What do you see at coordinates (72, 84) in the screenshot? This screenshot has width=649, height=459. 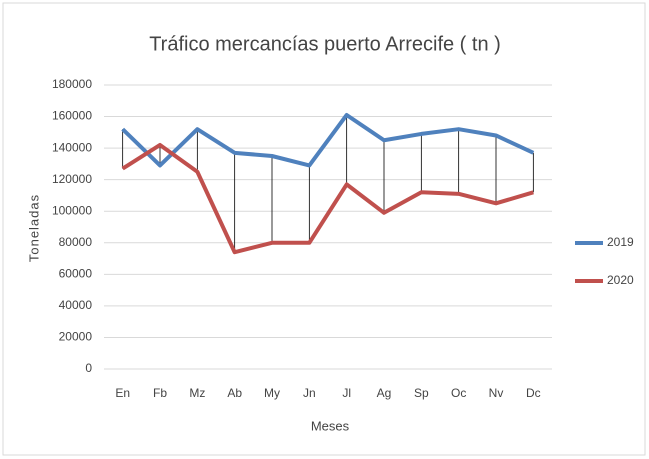 I see `y-tick-label: 180000` at bounding box center [72, 84].